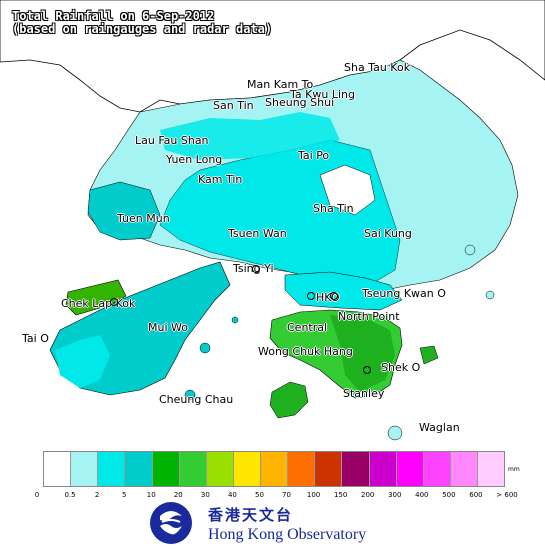 Image resolution: width=545 pixels, height=550 pixels. Describe the element at coordinates (322, 94) in the screenshot. I see `place-label-ta-kwu-ling: Ta Kwu Ling` at that location.